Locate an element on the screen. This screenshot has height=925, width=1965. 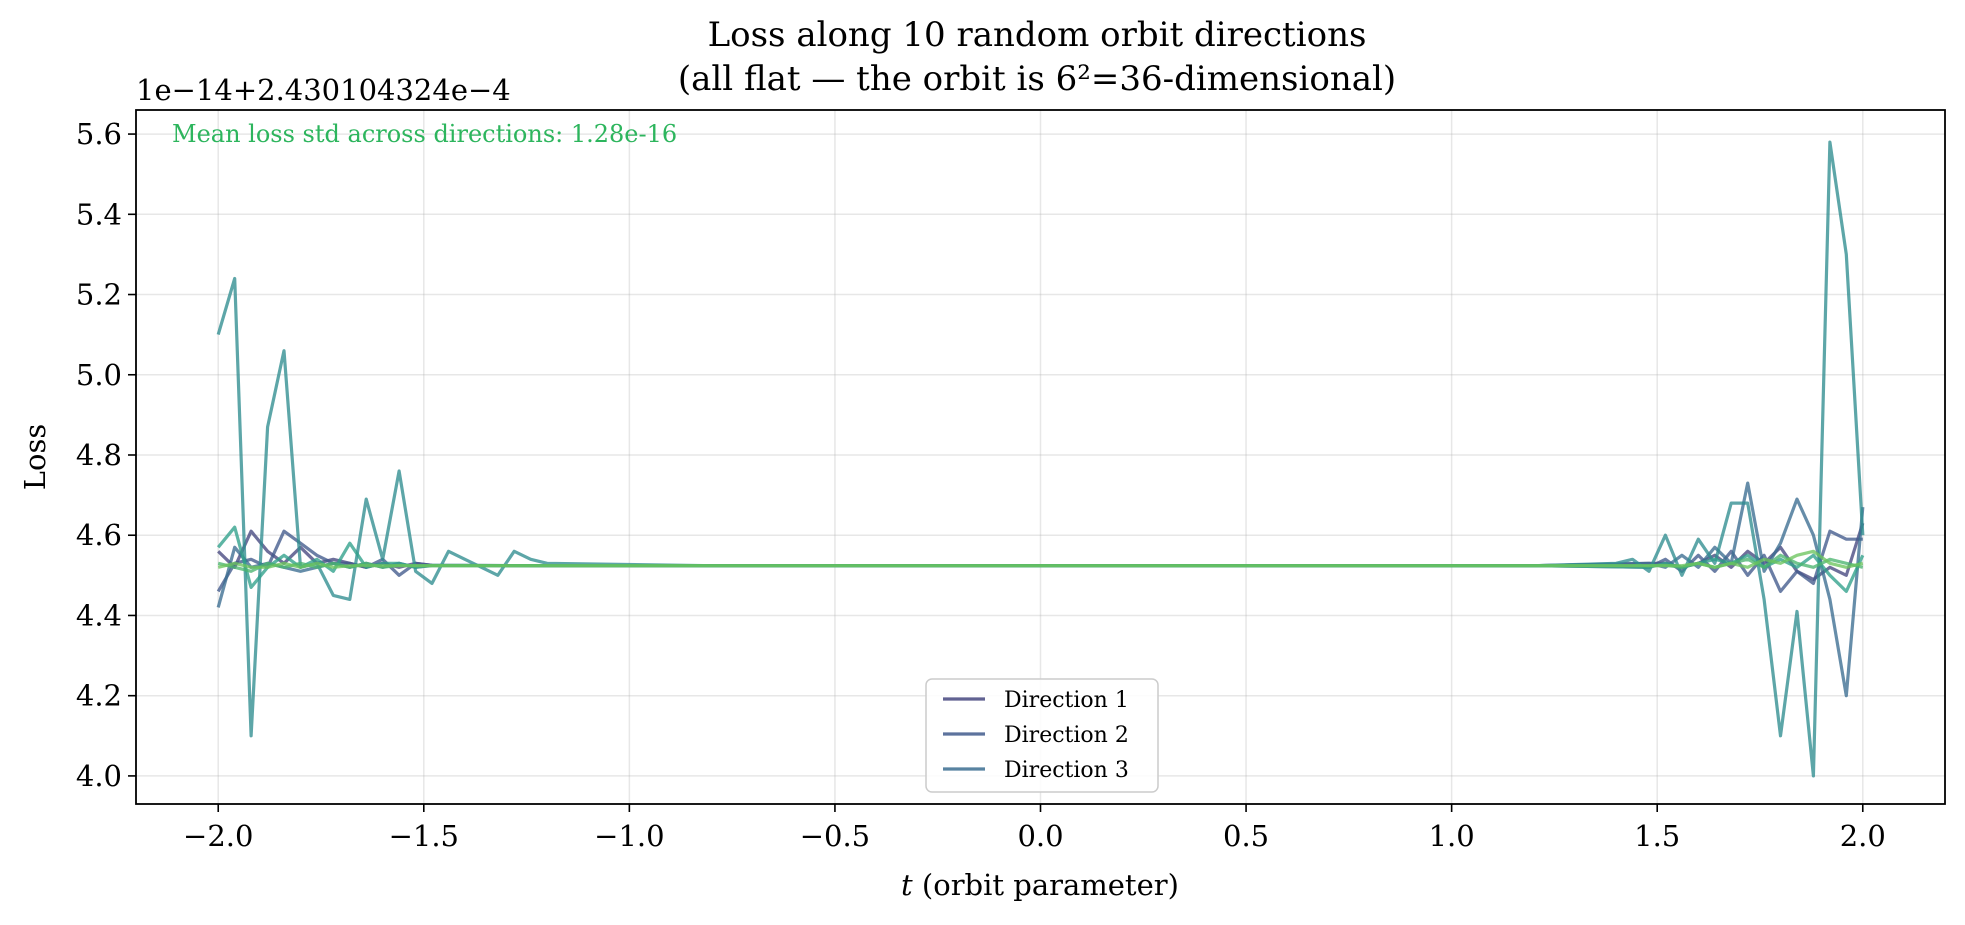
x-axis-ticks: −2.0 −1.5 −1.0 −0.5 0.0 0.5 1.0 1.5 2.0 is located at coordinates (1034, 828).